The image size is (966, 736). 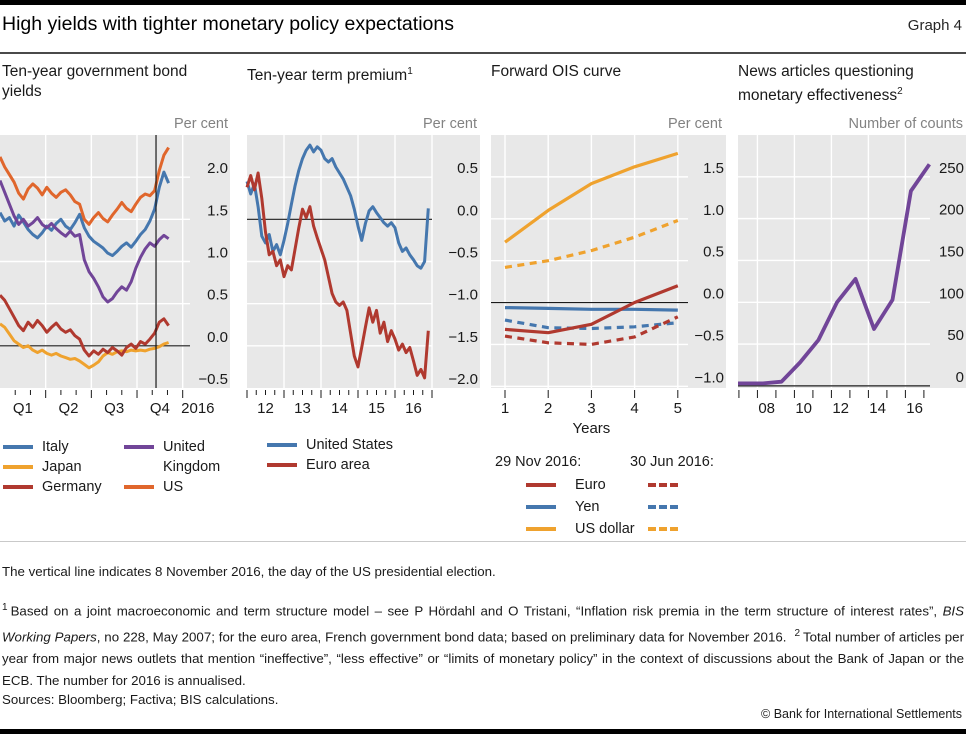 I want to click on x-tick-label: Q1, so click(x=23, y=408).